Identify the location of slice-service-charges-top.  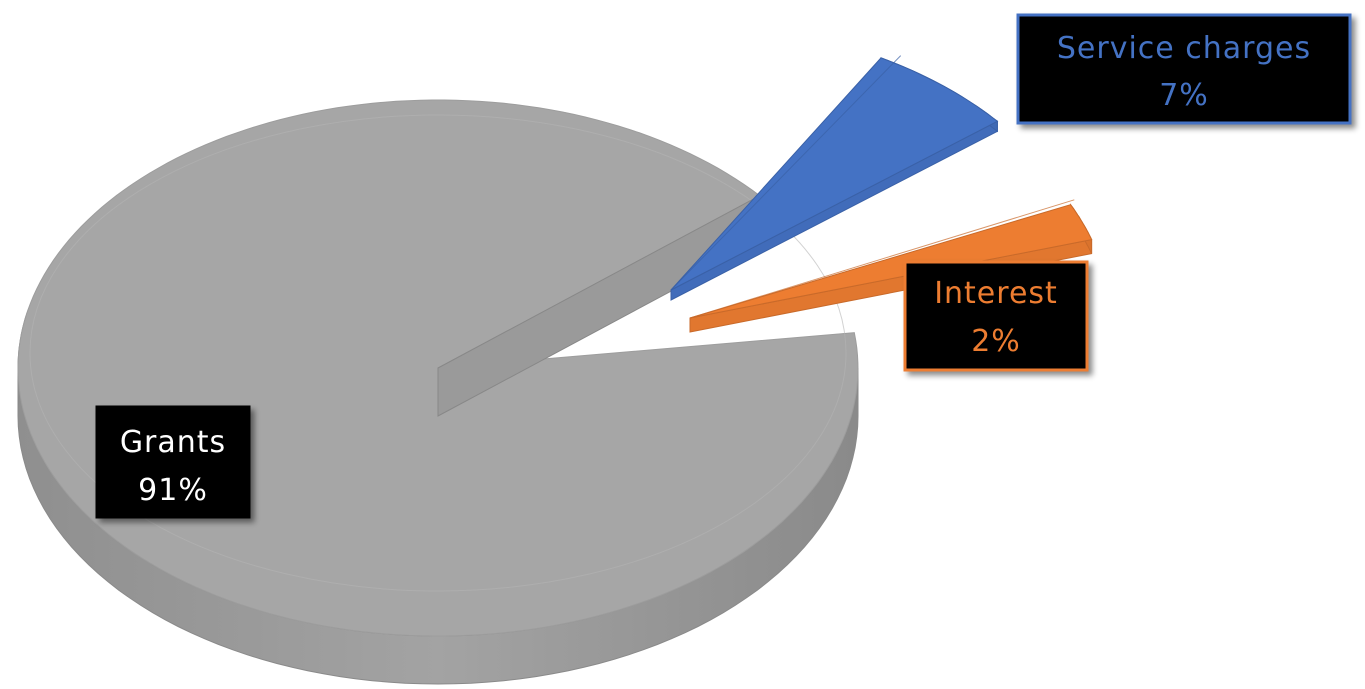
(834, 174).